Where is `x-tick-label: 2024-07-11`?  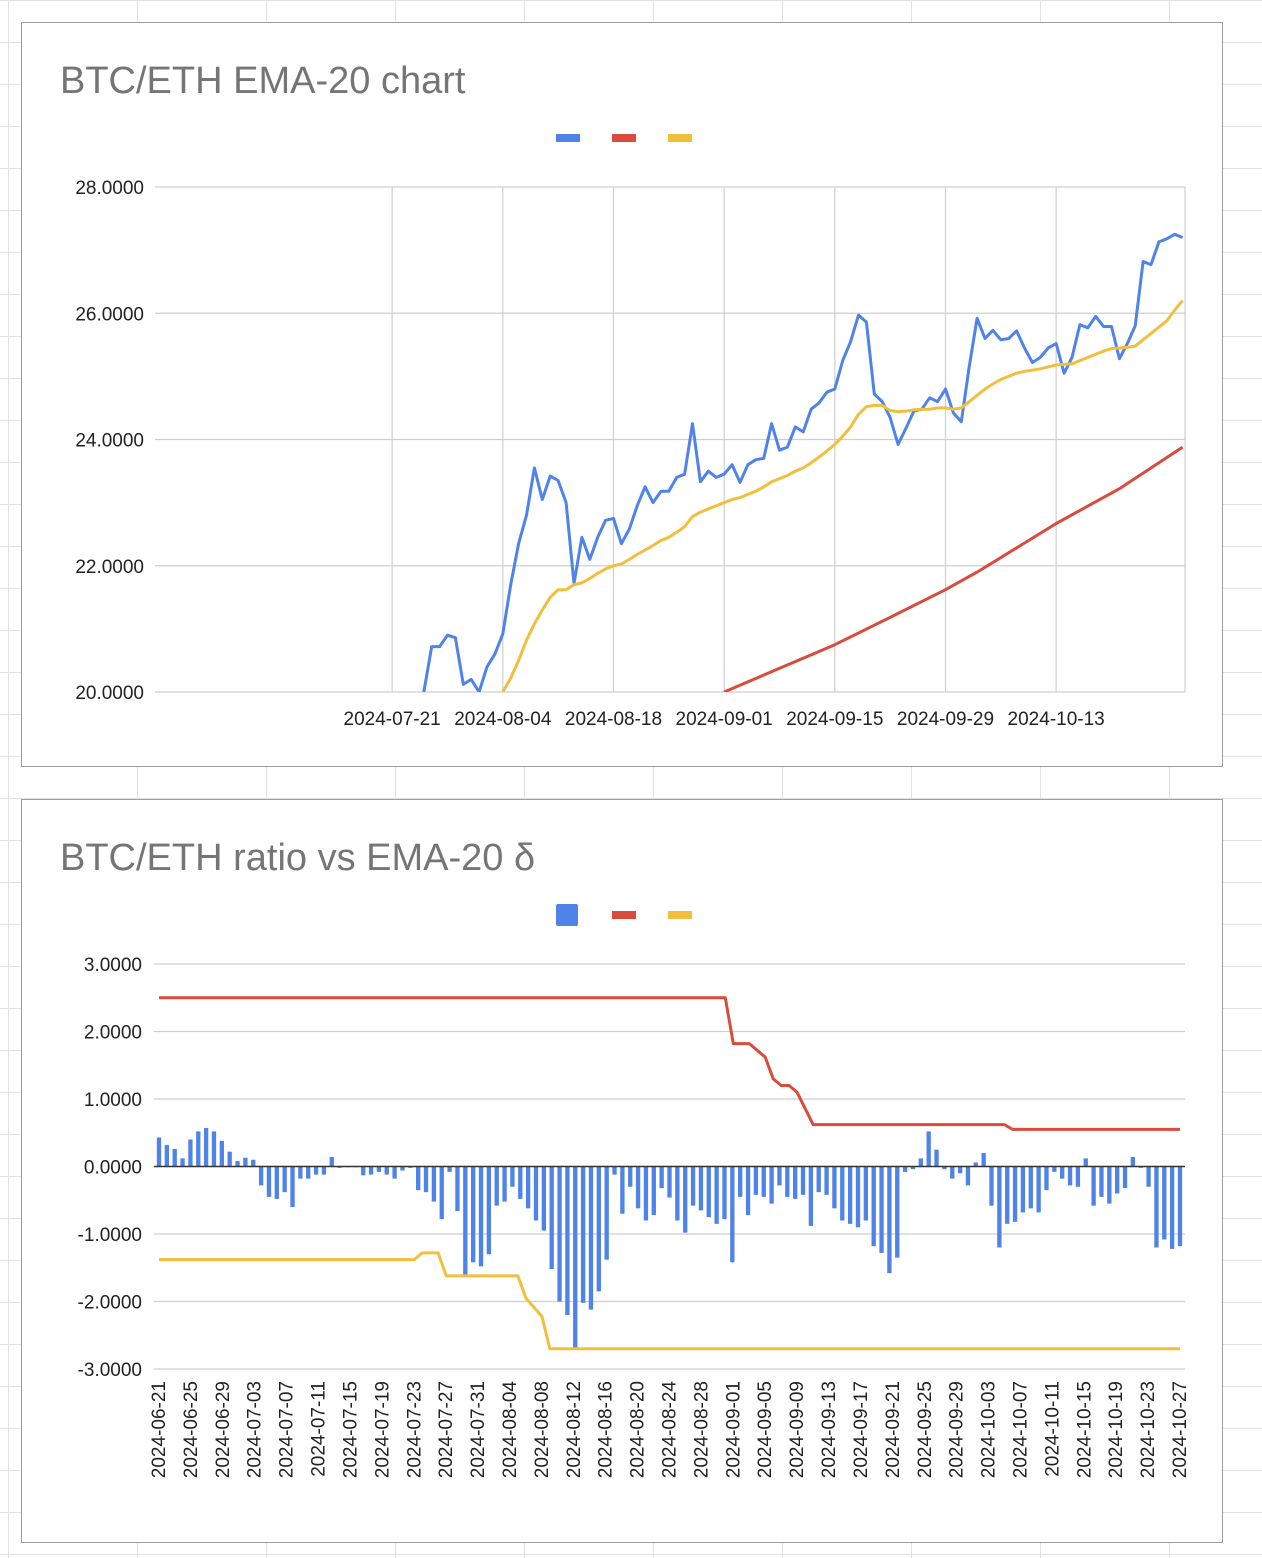
x-tick-label: 2024-07-11 is located at coordinates (319, 1429).